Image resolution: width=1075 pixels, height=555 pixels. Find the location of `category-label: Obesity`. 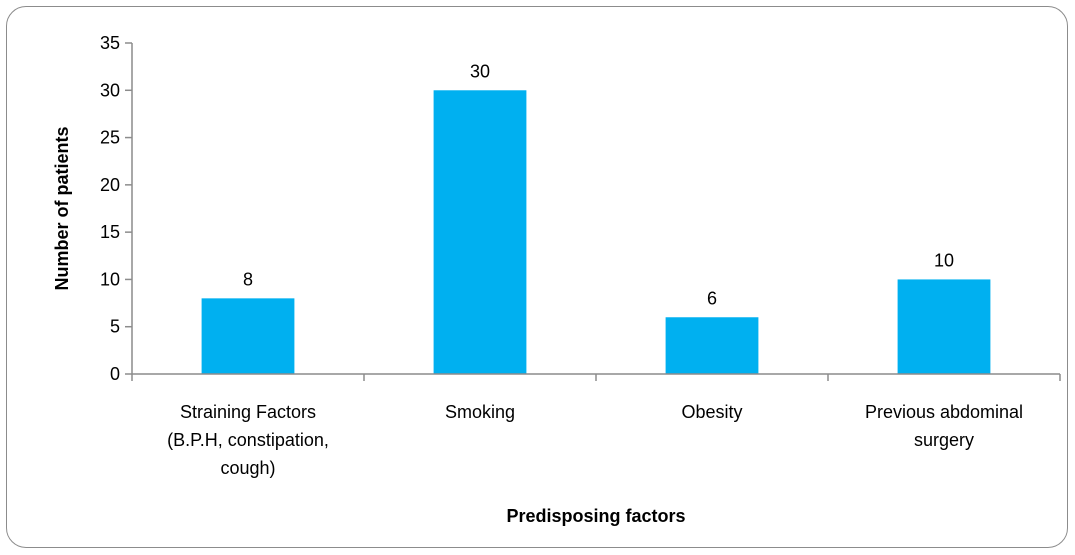

category-label: Obesity is located at coordinates (711, 412).